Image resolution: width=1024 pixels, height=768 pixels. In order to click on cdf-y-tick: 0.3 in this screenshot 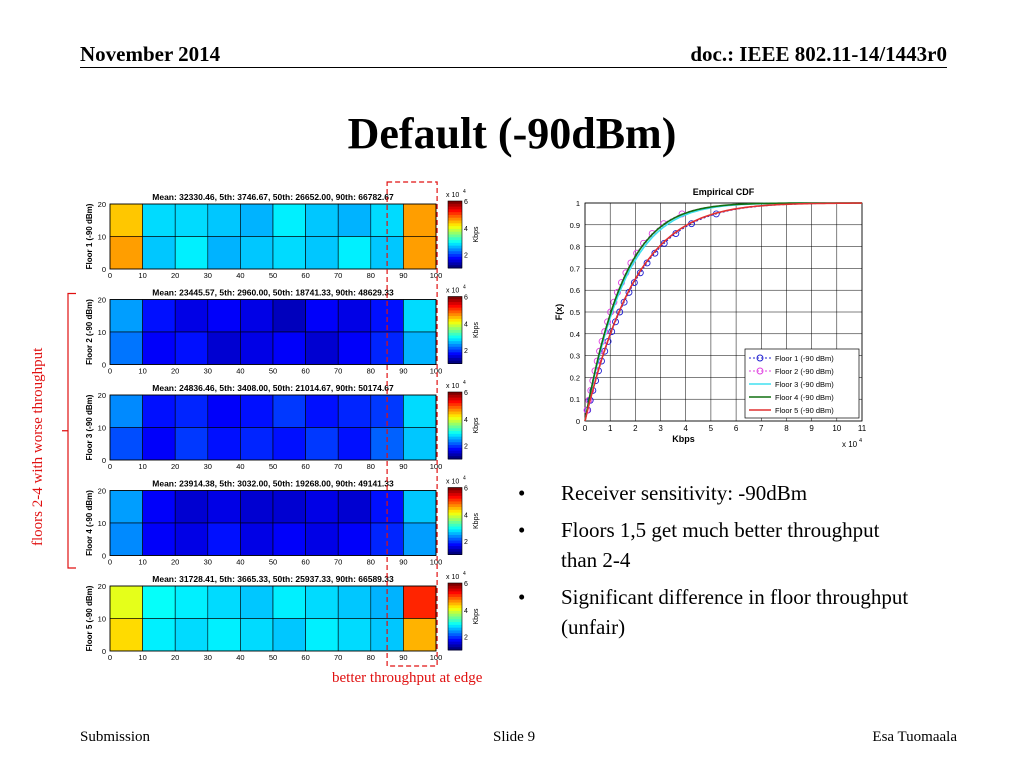, I will do `click(575, 356)`.